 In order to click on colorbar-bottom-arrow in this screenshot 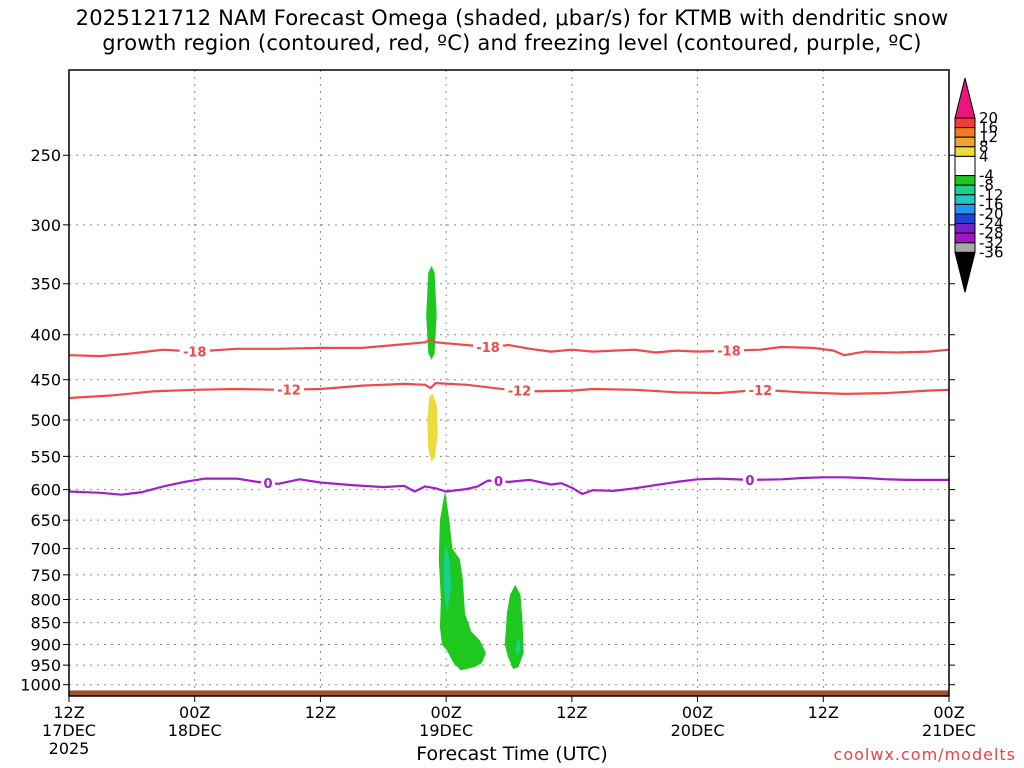, I will do `click(965, 272)`.